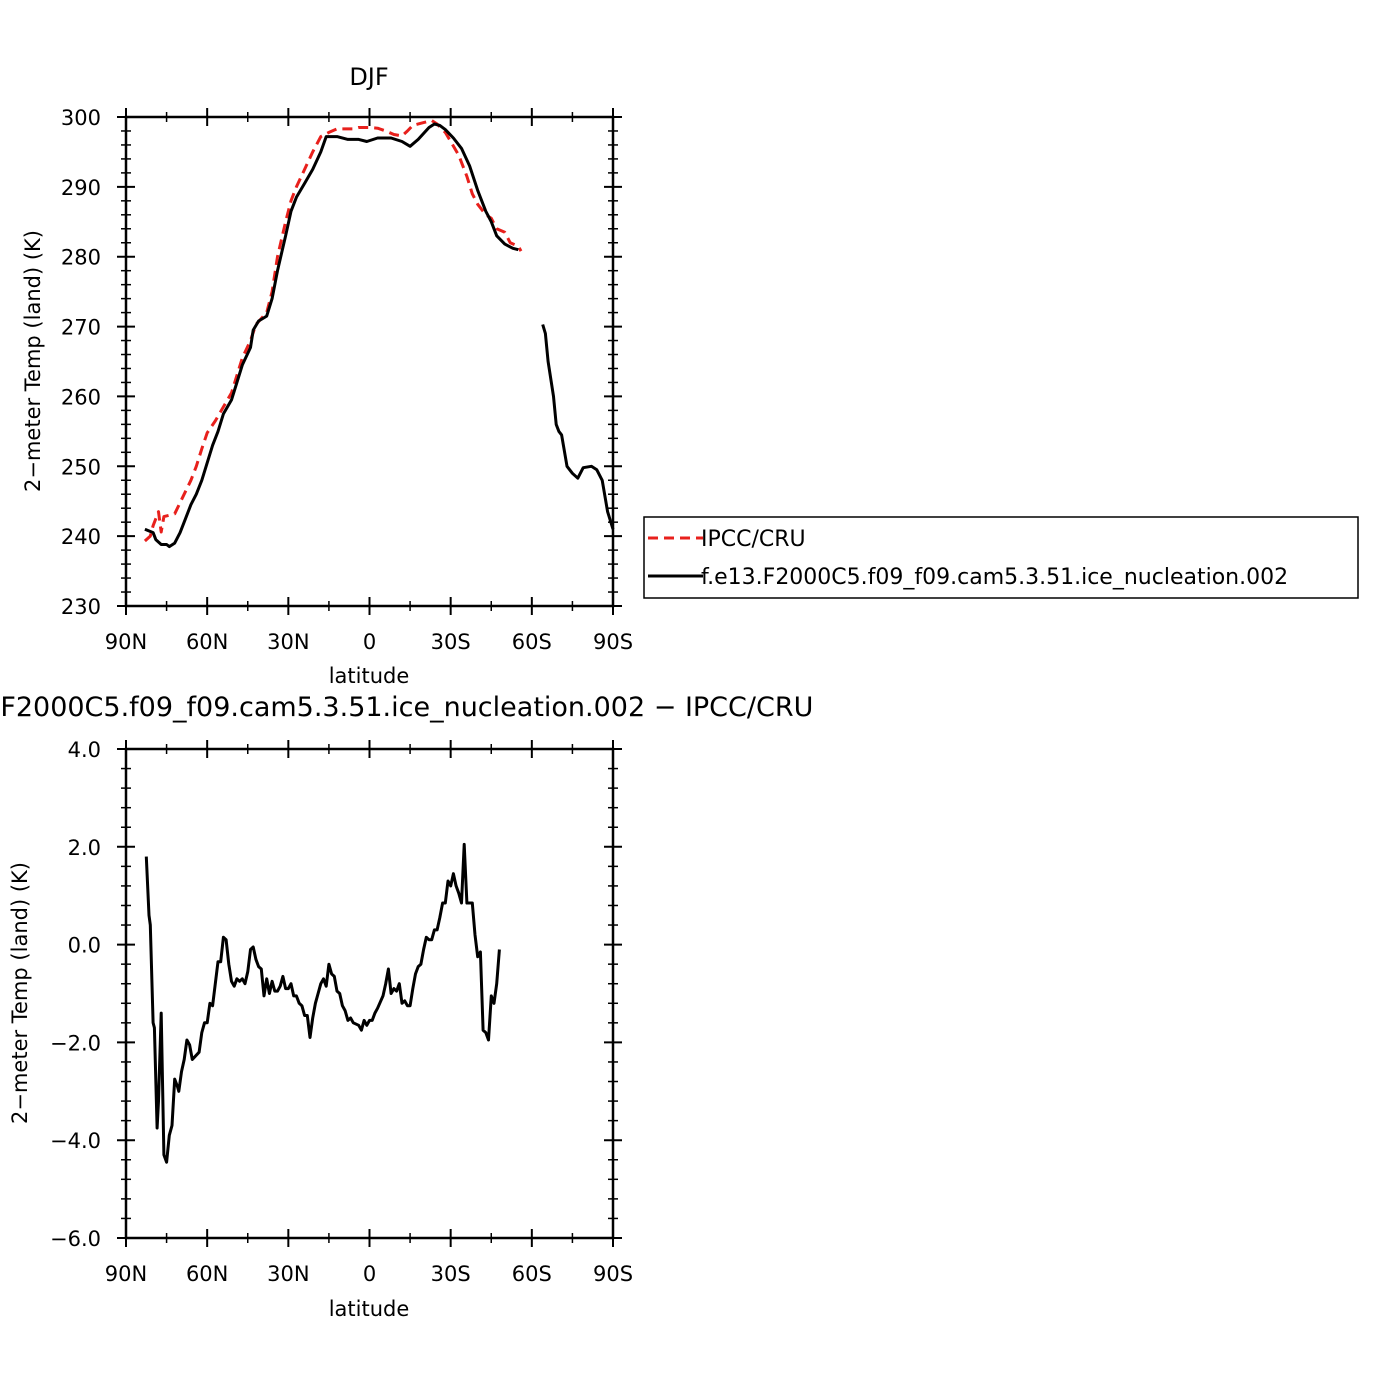 The height and width of the screenshot is (1380, 1377). I want to click on top-y-tick-label: 260, so click(81, 397).